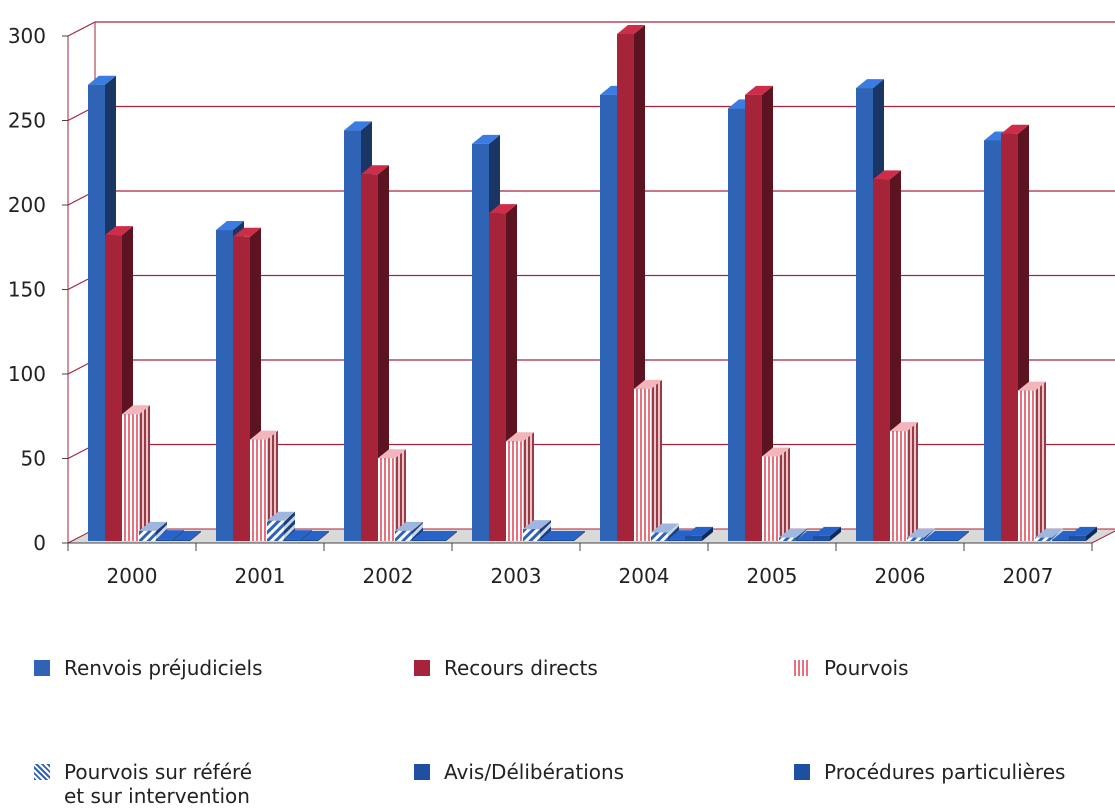 This screenshot has height=810, width=1115. I want to click on y-tick-label: 300, so click(27, 36).